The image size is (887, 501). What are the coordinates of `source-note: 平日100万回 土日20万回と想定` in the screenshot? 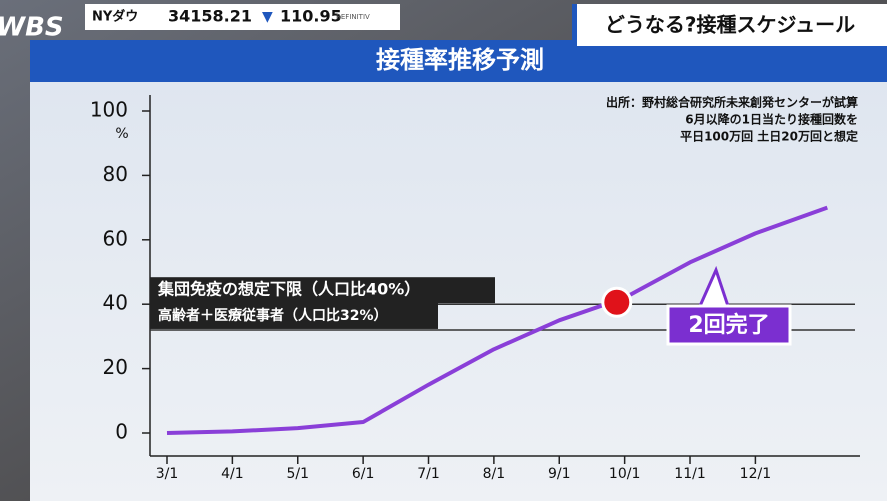 It's located at (769, 136).